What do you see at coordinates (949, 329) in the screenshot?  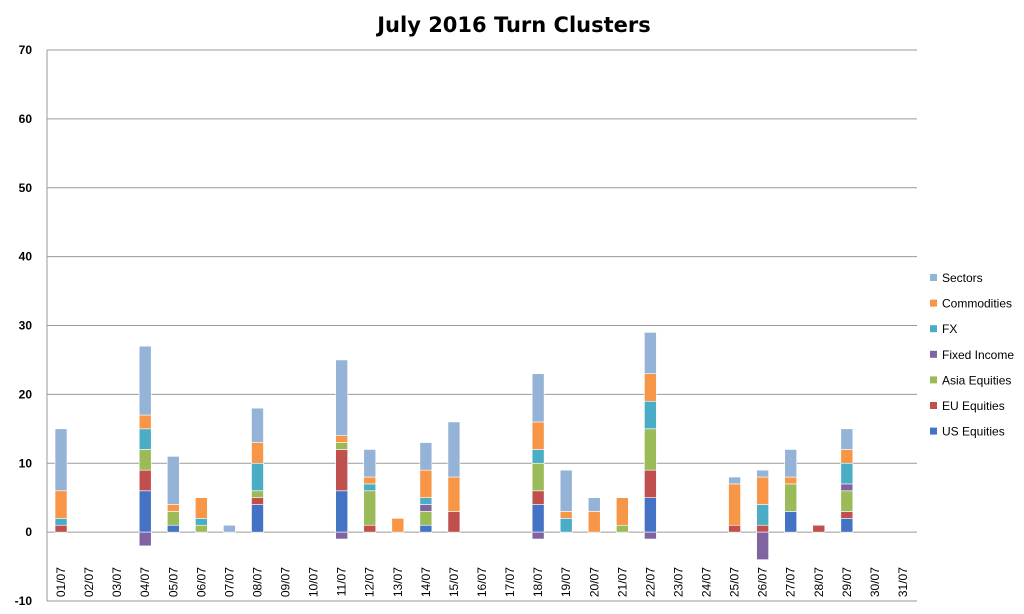 I see `legend-label: FX` at bounding box center [949, 329].